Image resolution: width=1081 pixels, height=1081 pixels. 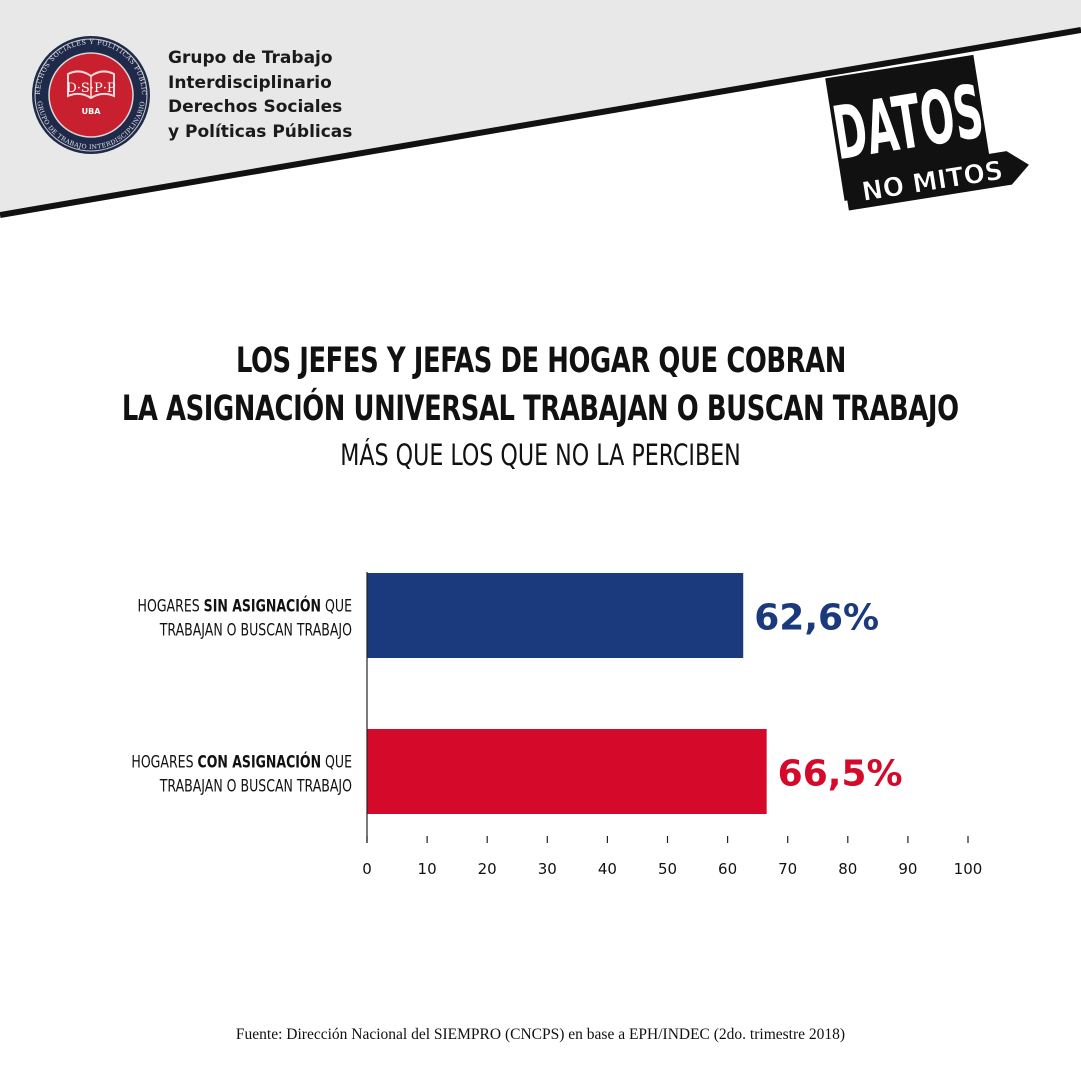 I want to click on category-label-bold: CON ASIGNACIÓN, so click(x=260, y=761).